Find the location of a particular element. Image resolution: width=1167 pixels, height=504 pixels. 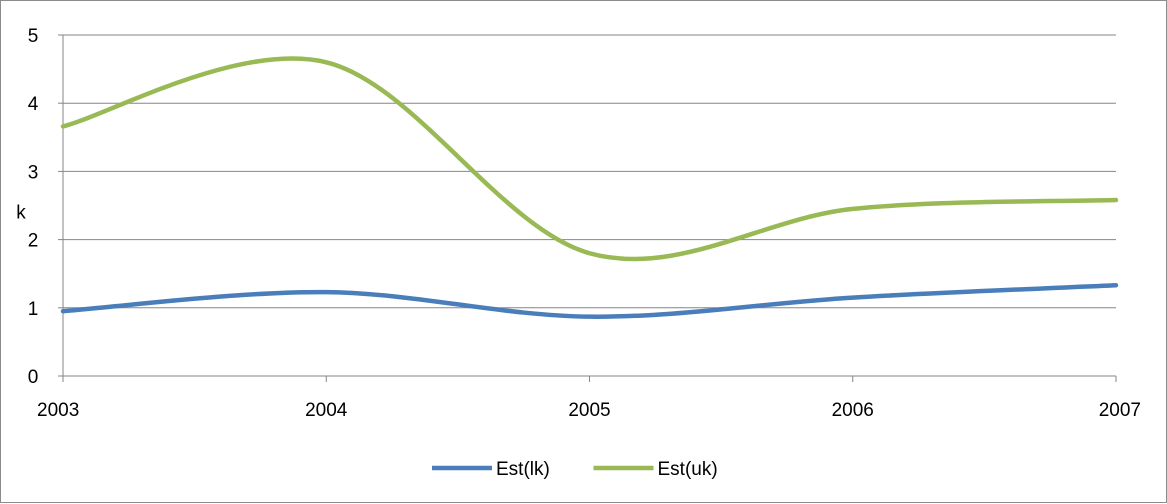

y-tick-label: 0 is located at coordinates (33, 377).